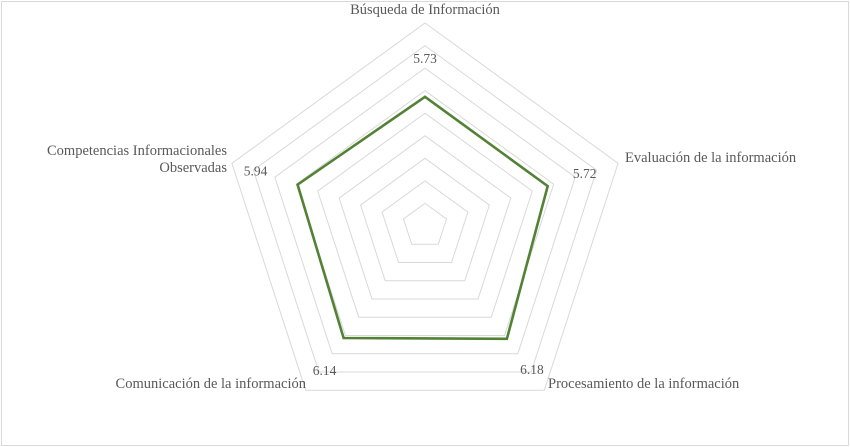 Image resolution: width=850 pixels, height=447 pixels. What do you see at coordinates (137, 159) in the screenshot?
I see `axis-label: Competencias Informacionales Observadas` at bounding box center [137, 159].